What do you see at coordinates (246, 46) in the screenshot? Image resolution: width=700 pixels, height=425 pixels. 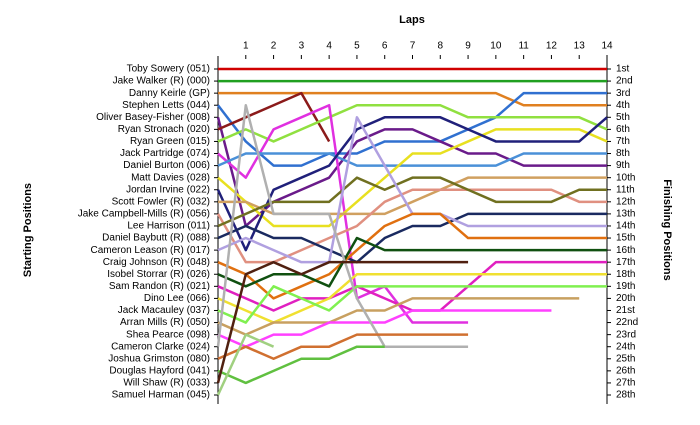 I see `x-tick-label: 1` at bounding box center [246, 46].